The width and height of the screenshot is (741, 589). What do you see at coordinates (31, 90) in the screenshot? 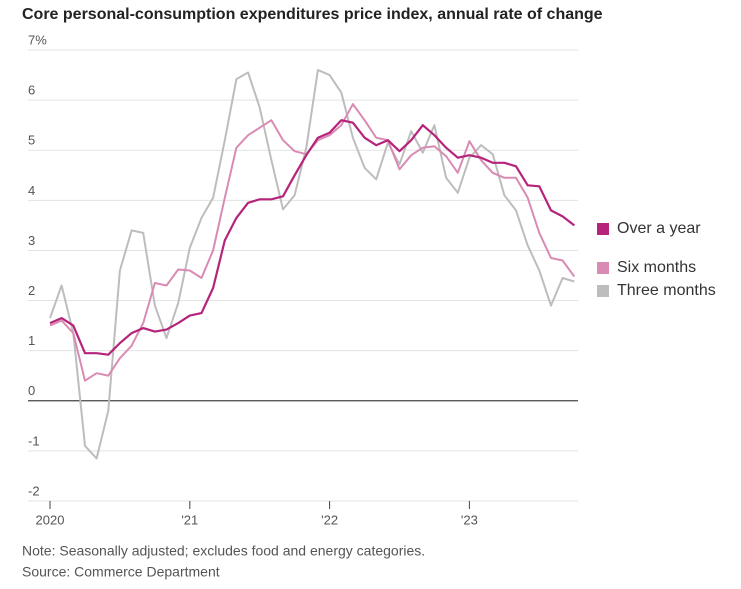
I see `y-tick-label: 6` at bounding box center [31, 90].